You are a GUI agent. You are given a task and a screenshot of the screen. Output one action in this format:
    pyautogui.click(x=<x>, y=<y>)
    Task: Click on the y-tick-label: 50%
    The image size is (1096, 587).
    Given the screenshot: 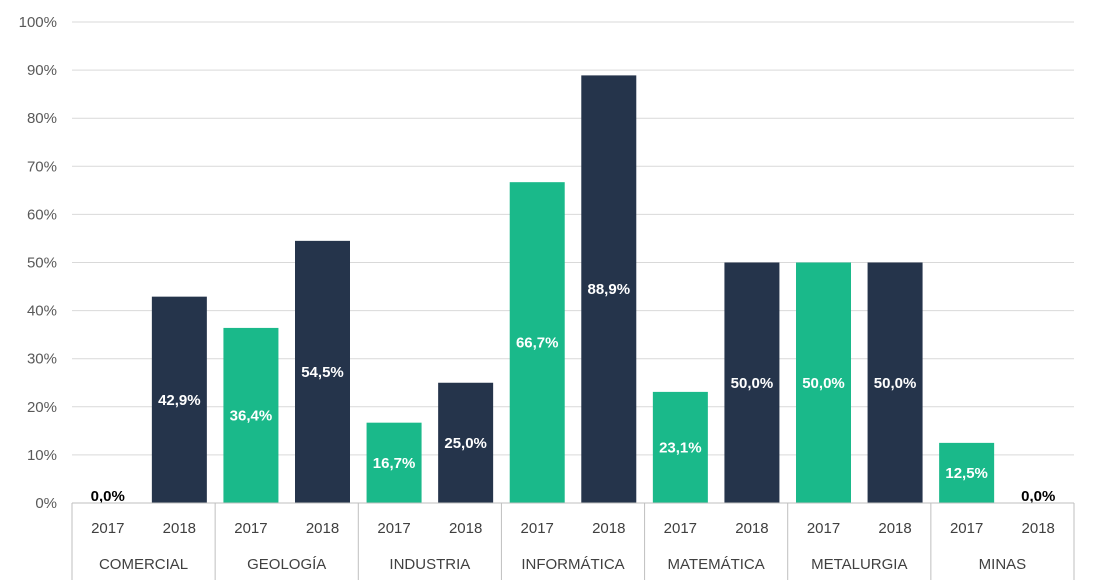 What is the action you would take?
    pyautogui.click(x=42, y=263)
    